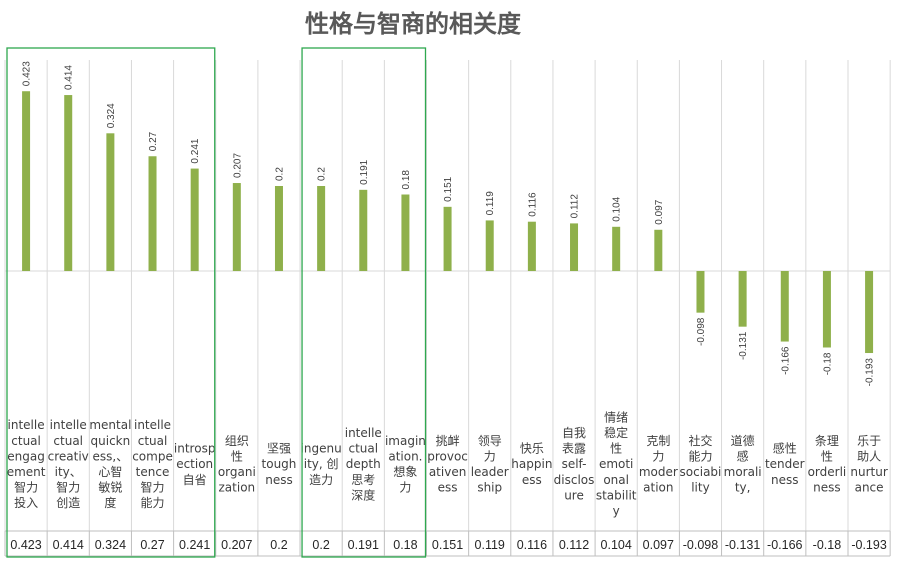 This screenshot has width=900, height=561. What do you see at coordinates (785, 464) in the screenshot?
I see `category-label: 感性 tender ness` at bounding box center [785, 464].